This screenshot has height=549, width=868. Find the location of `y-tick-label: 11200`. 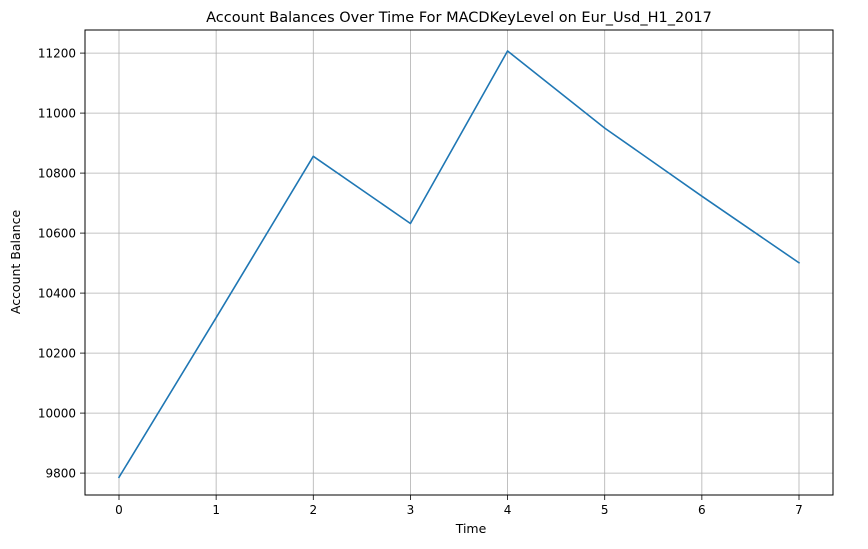

y-tick-label: 11200 is located at coordinates (57, 54).